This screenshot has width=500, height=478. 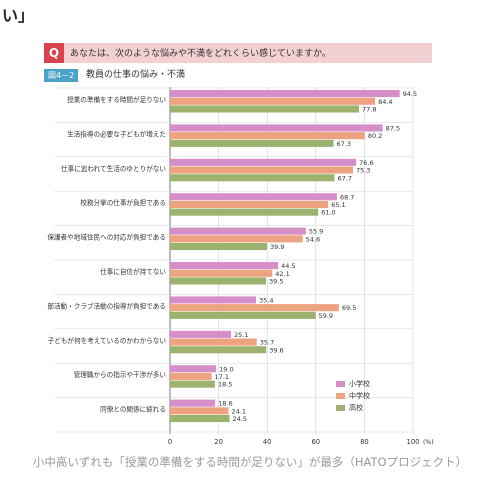 I want to click on value-label: 87.5, so click(x=393, y=129).